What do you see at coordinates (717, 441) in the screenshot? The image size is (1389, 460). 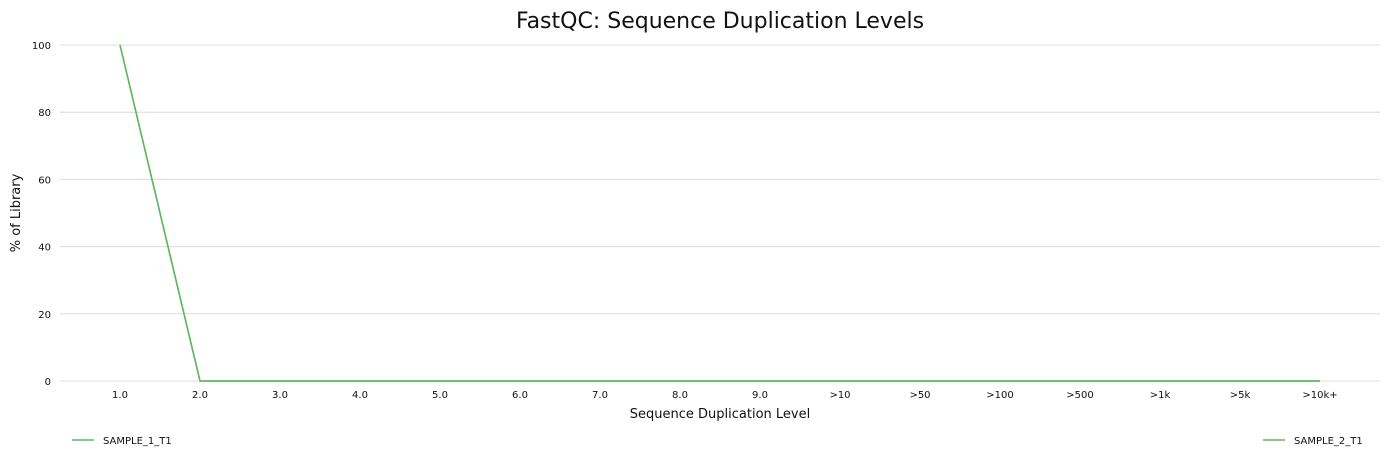 I see `legend: SAMPLE_1_T1 SAMPLE_2_T1` at bounding box center [717, 441].